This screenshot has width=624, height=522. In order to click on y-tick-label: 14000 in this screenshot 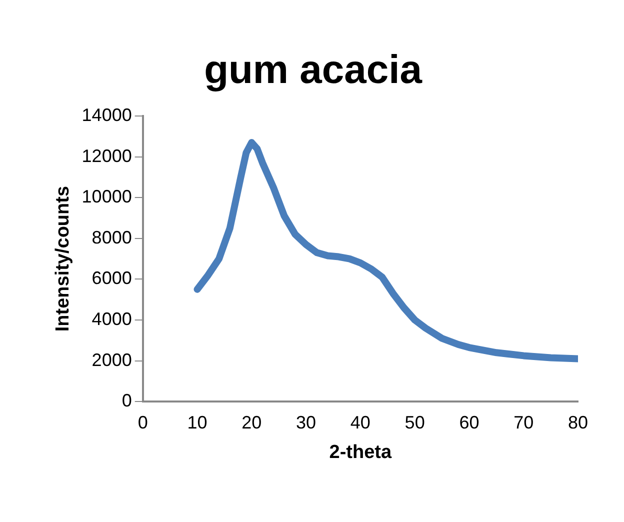, I will do `click(107, 114)`.